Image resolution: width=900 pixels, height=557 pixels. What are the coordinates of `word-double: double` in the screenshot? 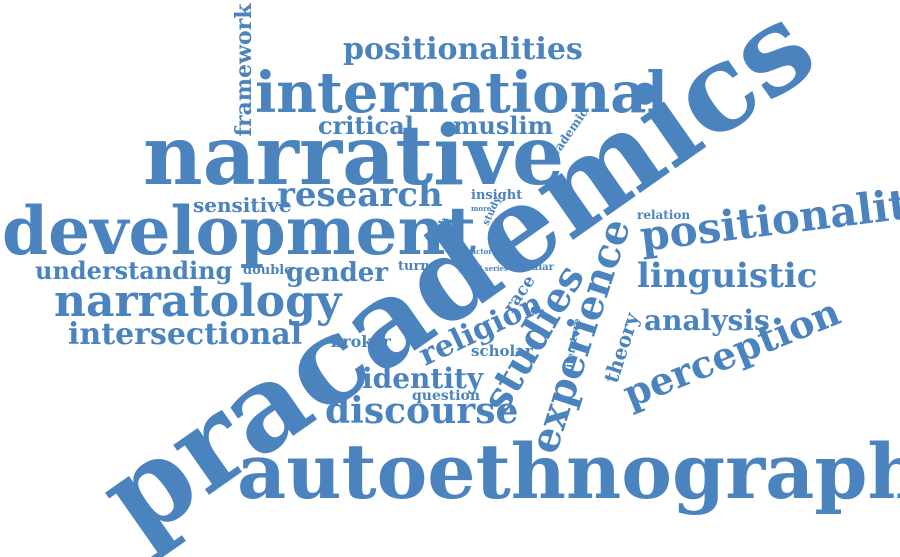 It's located at (268, 270).